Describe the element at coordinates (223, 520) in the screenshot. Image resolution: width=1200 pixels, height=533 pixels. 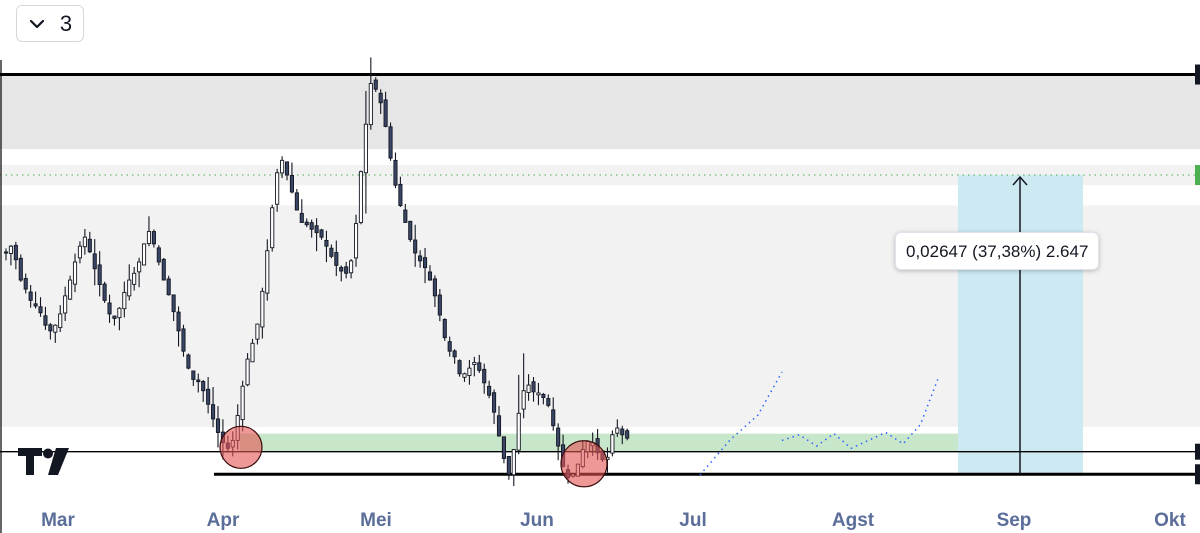
I see `x-tick-label: Apr` at that location.